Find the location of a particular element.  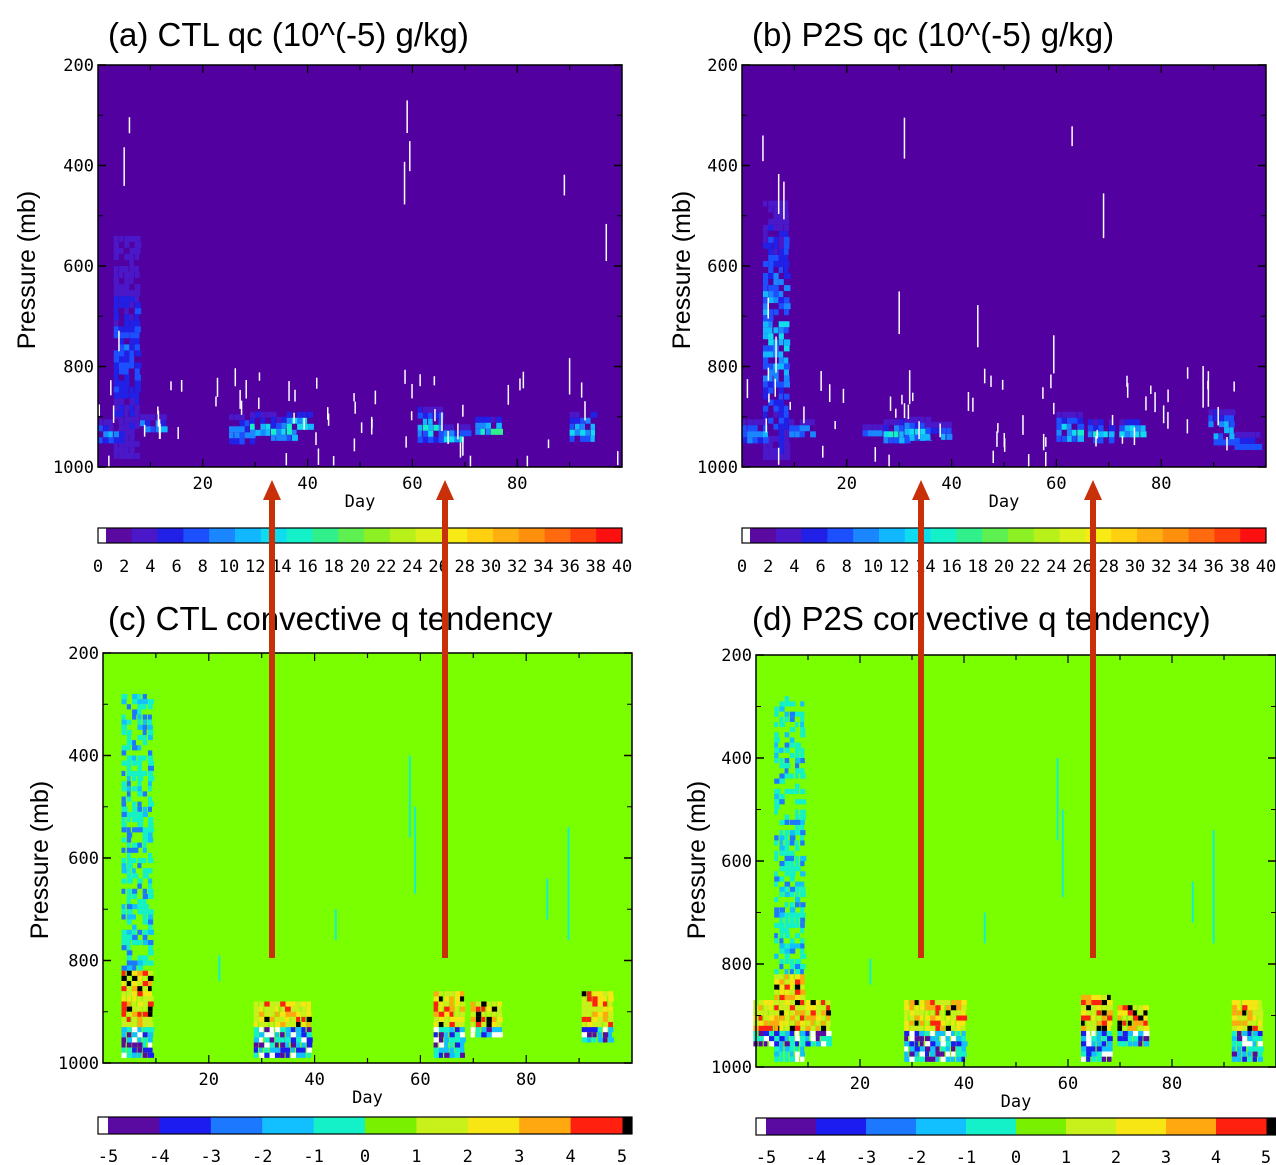

colorbar-tick-label: 10 is located at coordinates (229, 567).